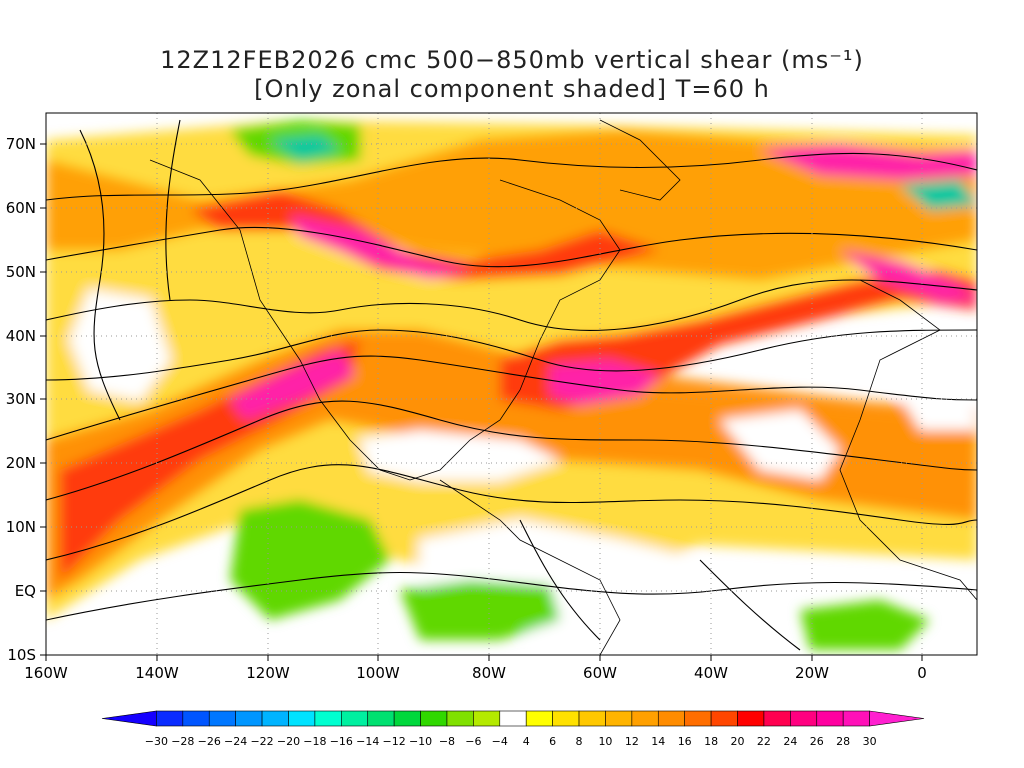 The height and width of the screenshot is (768, 1024). What do you see at coordinates (447, 741) in the screenshot?
I see `colorbar-tick-label: −8` at bounding box center [447, 741].